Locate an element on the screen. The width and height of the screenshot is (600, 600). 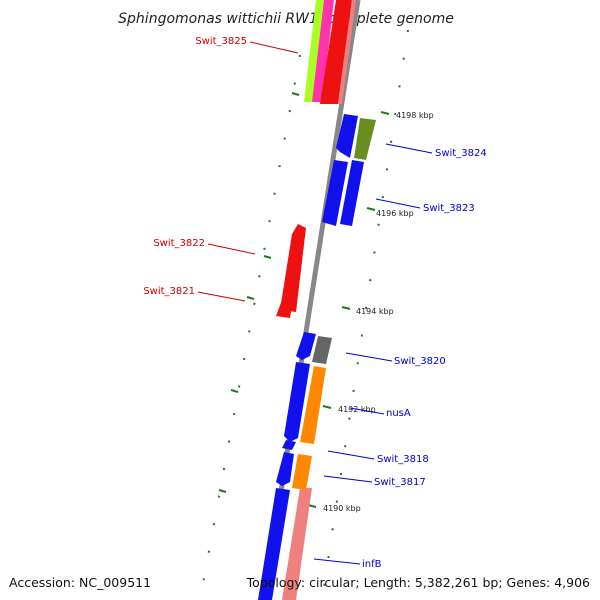
gene-label-infb: infB is located at coordinates (372, 564).